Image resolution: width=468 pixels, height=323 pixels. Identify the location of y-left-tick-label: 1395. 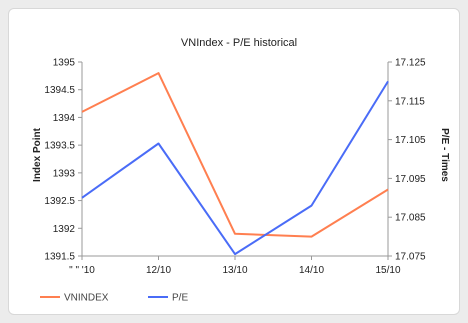
(64, 63).